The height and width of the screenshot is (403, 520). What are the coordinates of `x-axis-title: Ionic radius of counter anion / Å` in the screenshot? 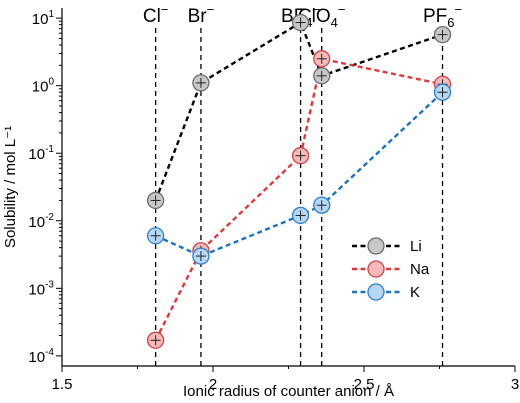 It's located at (288, 391).